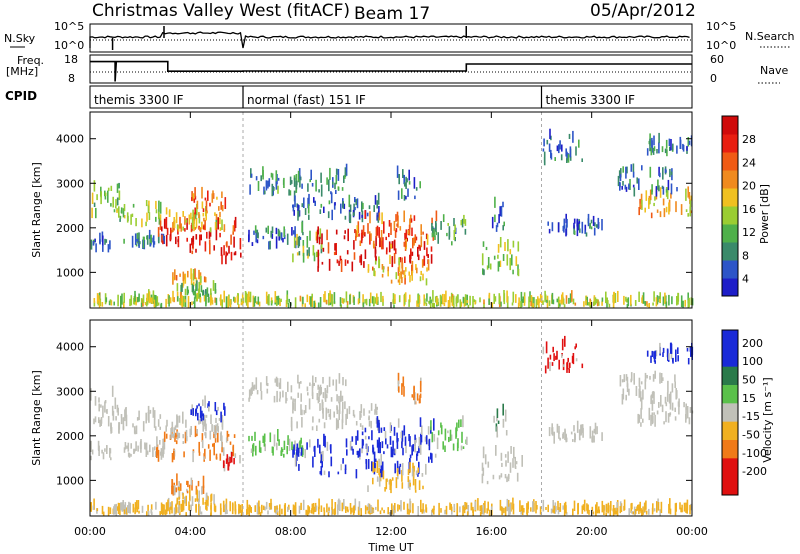  Describe the element at coordinates (730, 412) in the screenshot. I see `colorbar-frame` at that location.